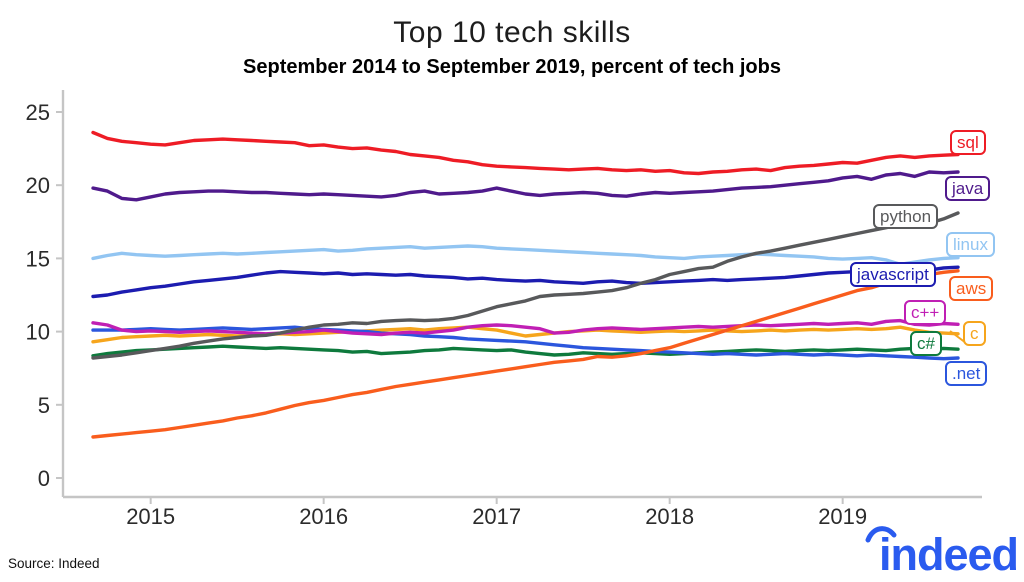 This screenshot has width=1024, height=582. I want to click on series-label-sql: sql, so click(968, 142).